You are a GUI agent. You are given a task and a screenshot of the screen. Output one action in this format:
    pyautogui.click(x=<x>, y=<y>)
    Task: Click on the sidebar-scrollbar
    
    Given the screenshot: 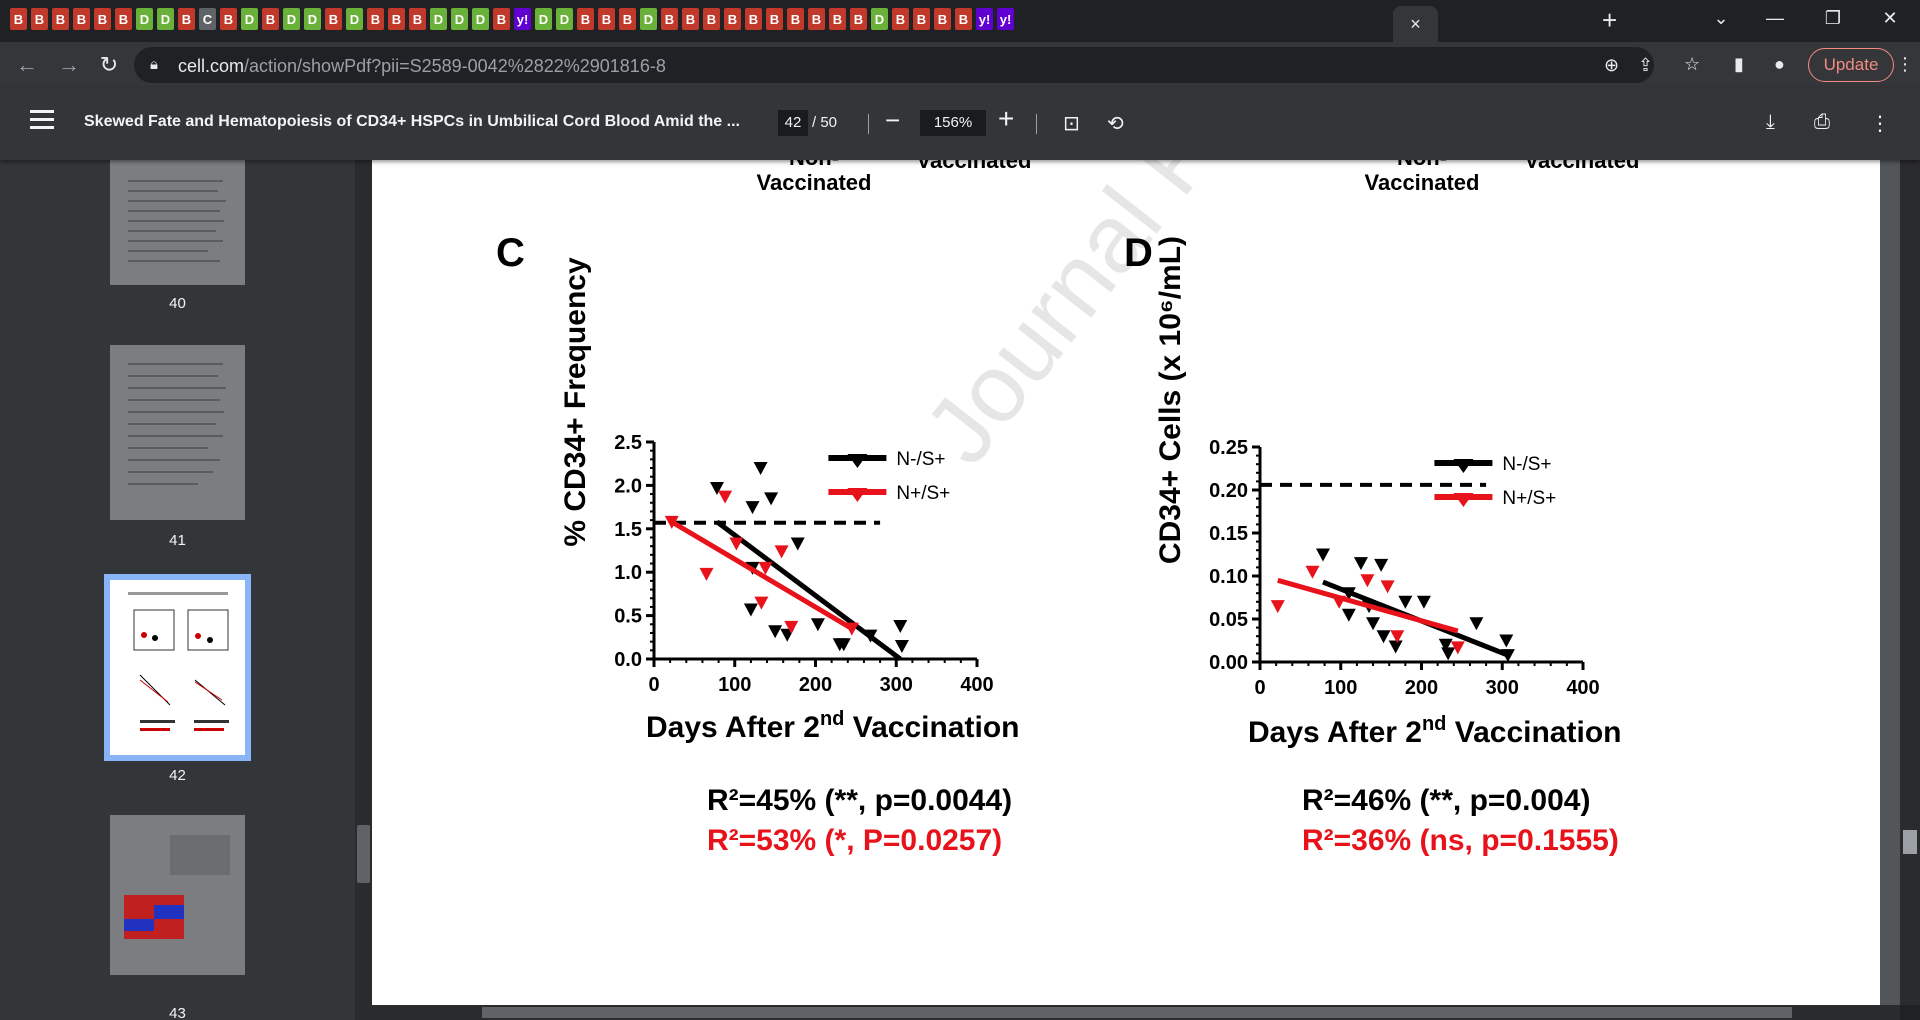 What is the action you would take?
    pyautogui.click(x=363, y=590)
    